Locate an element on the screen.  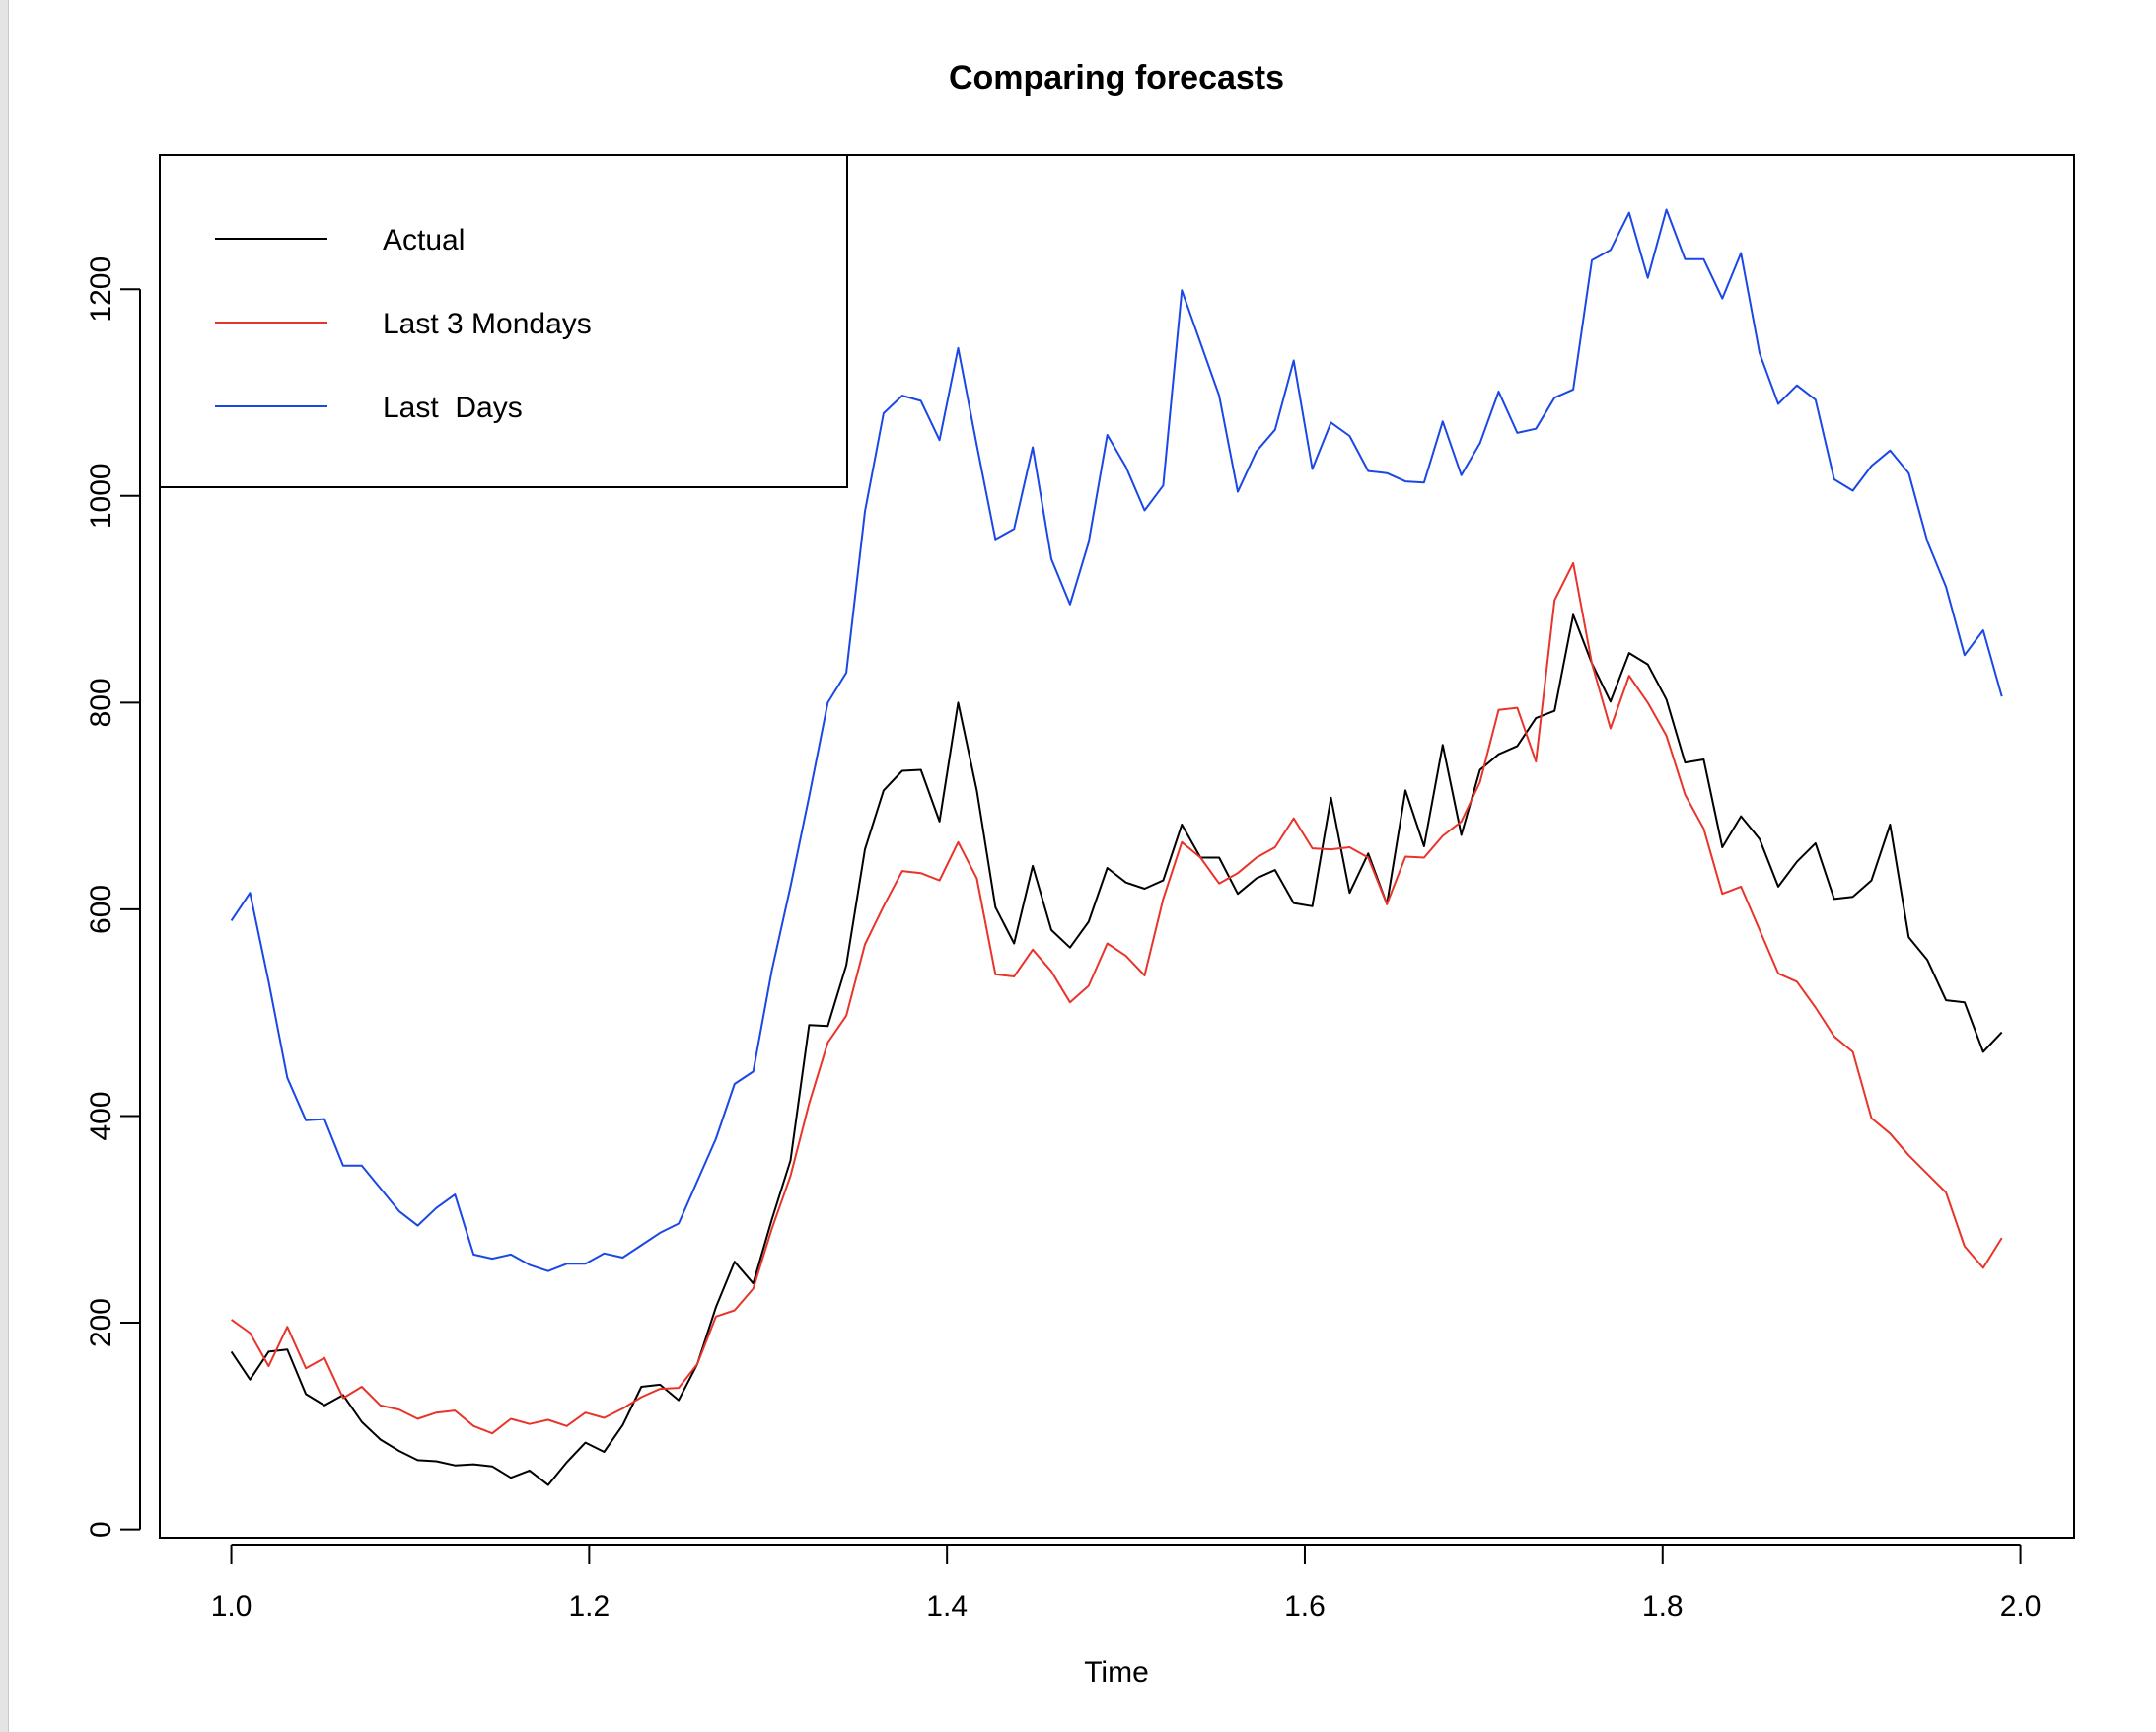
legend-label: Last 3 Mondays is located at coordinates (487, 324).